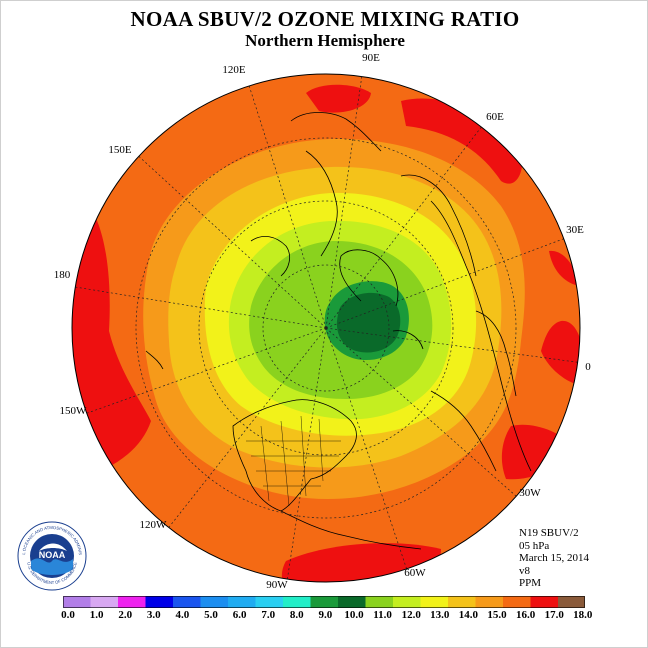  What do you see at coordinates (530, 493) in the screenshot?
I see `longitude-label: 30W` at bounding box center [530, 493].